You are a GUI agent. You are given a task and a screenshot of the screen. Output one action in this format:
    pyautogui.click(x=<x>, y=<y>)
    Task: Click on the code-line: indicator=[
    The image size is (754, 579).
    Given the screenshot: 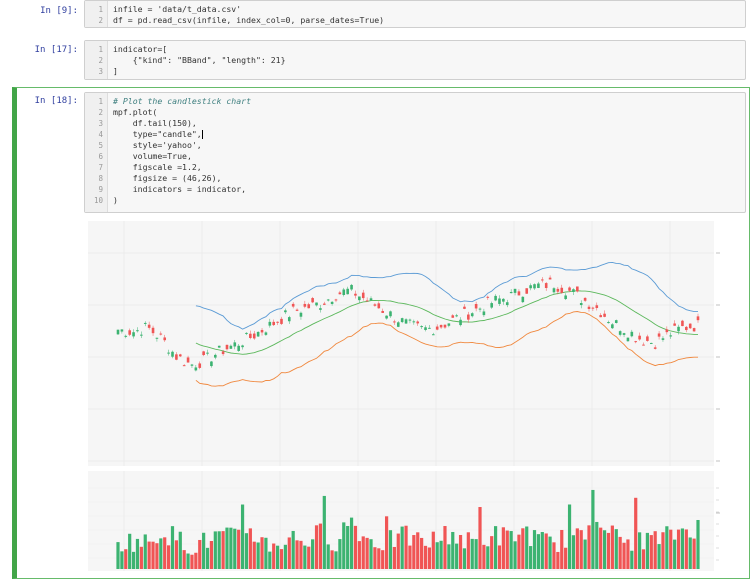 What is the action you would take?
    pyautogui.click(x=140, y=49)
    